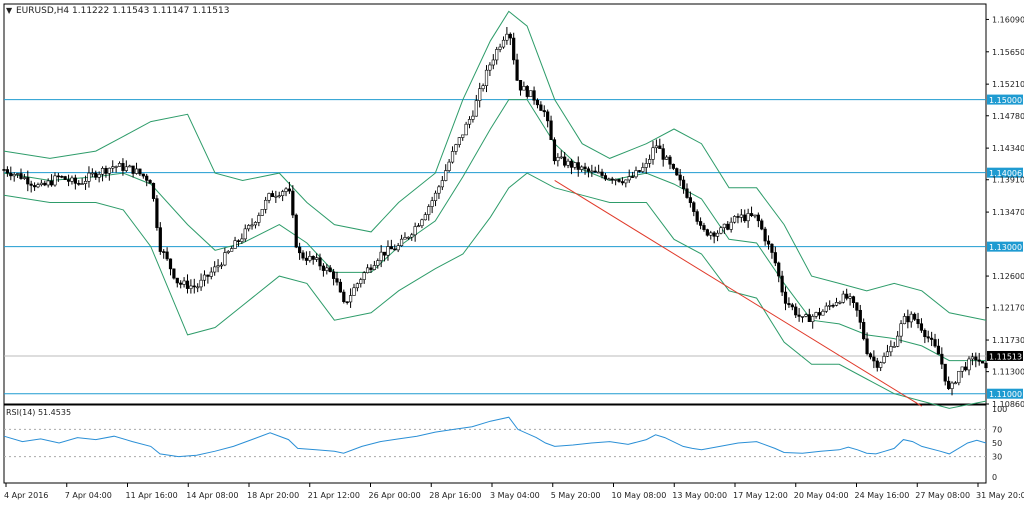  What do you see at coordinates (1008, 52) in the screenshot?
I see `y-tick-label: 1.15650` at bounding box center [1008, 52].